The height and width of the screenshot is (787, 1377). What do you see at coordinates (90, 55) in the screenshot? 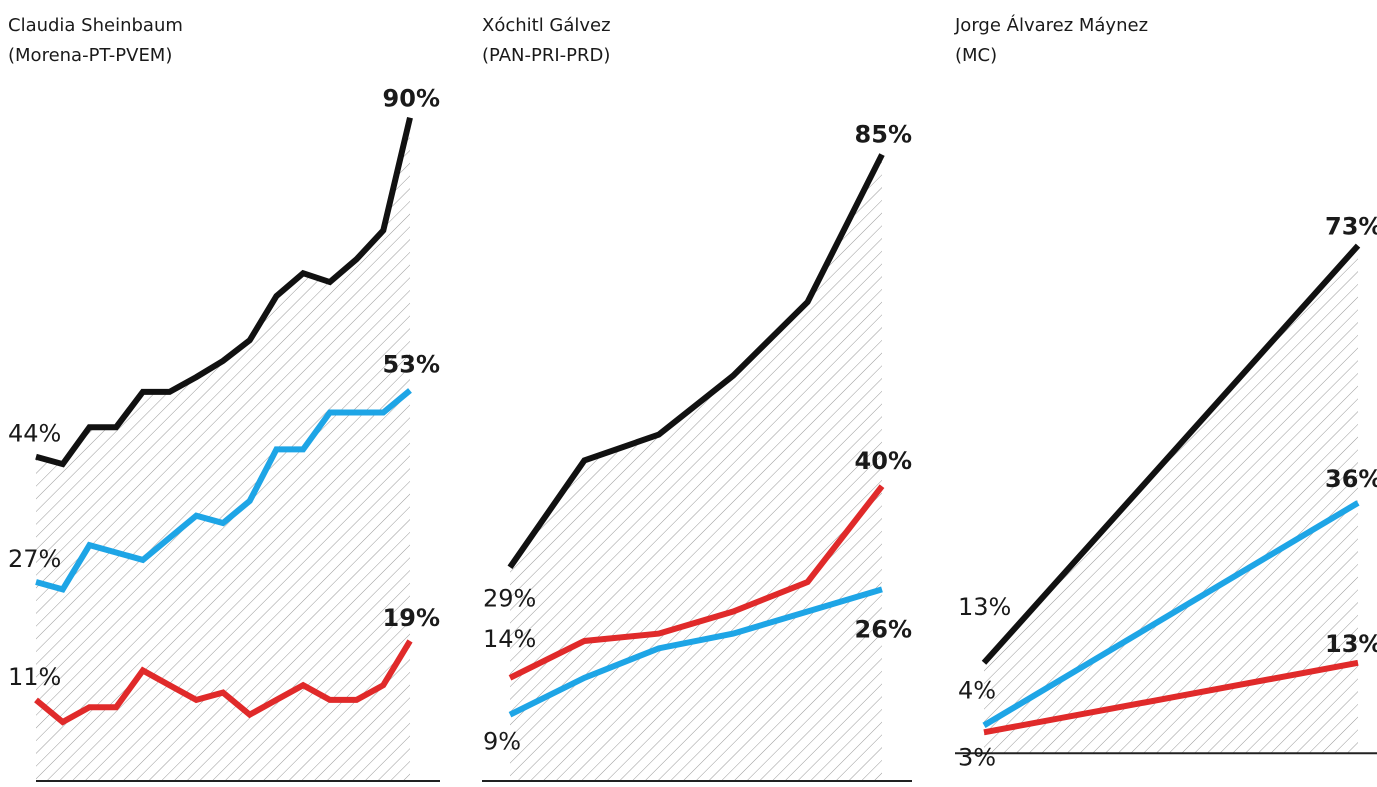
I see `chart-subtitle: (Morena-PT-PVEM)` at bounding box center [90, 55].